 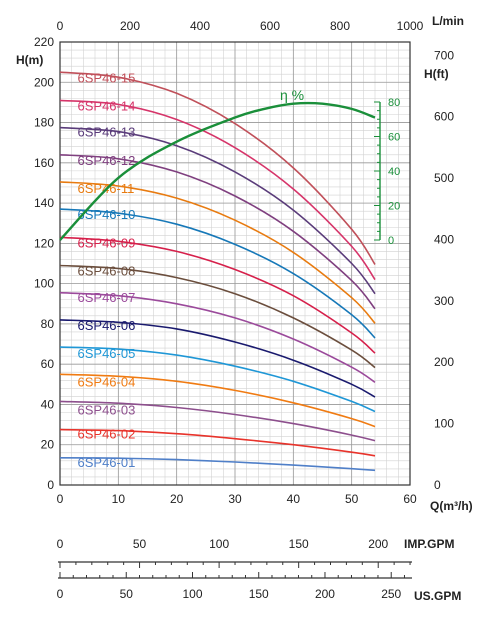 I want to click on y-left-tick-label: 60, so click(x=48, y=364).